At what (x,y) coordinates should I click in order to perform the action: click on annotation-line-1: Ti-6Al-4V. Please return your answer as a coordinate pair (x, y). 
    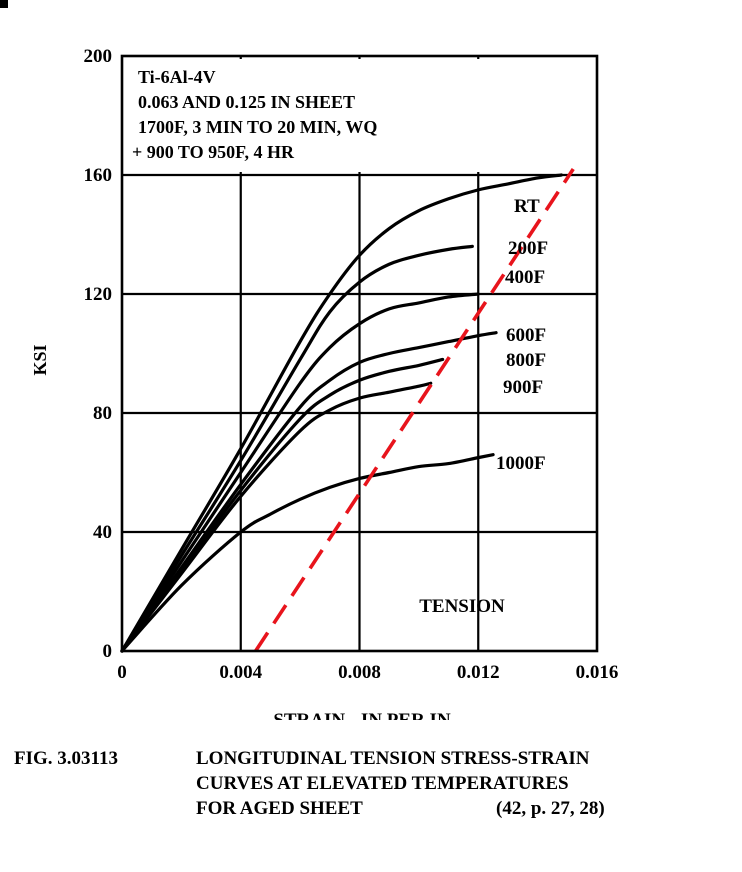
    Looking at the image, I should click on (177, 77).